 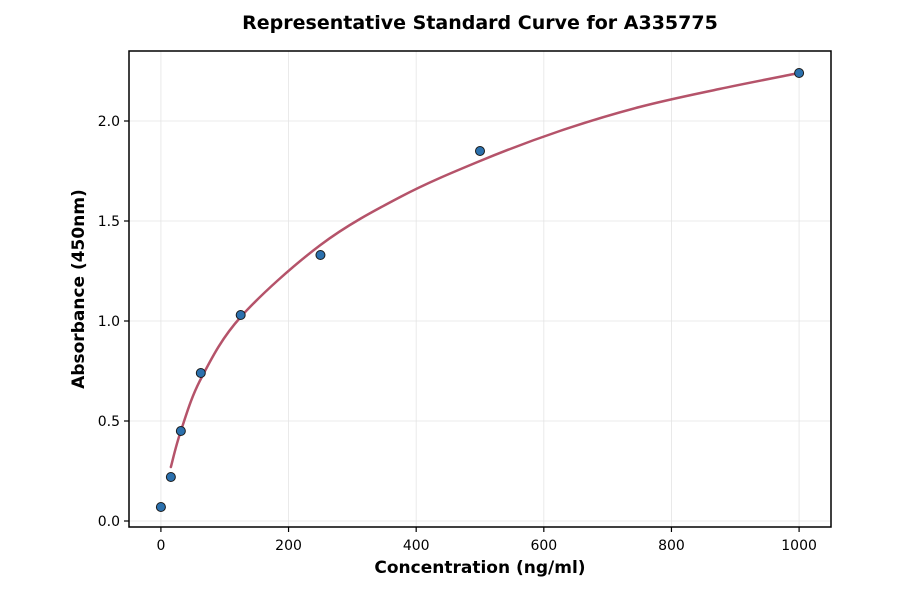 I want to click on x-tick-label: 1000, so click(x=799, y=546).